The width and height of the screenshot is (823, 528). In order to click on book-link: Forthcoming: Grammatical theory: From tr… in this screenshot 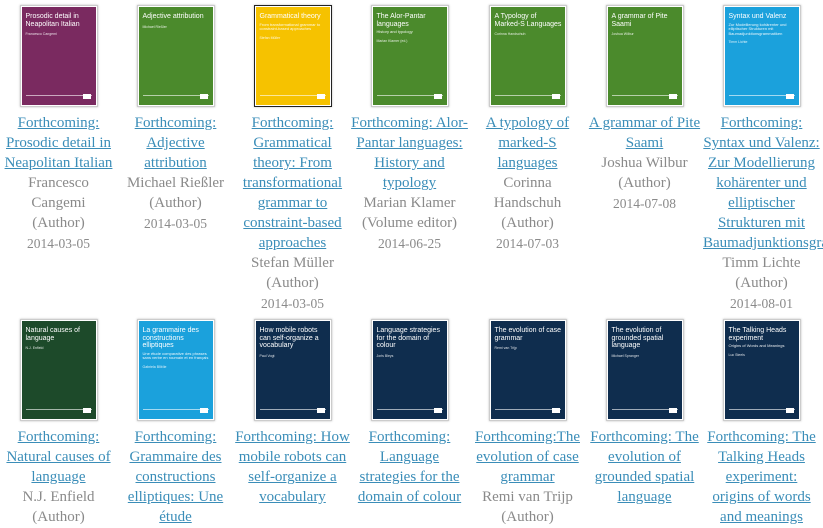, I will do `click(292, 183)`.